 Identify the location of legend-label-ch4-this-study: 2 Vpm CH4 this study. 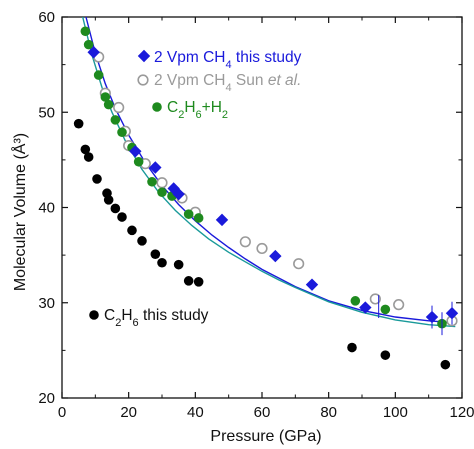
(228, 60).